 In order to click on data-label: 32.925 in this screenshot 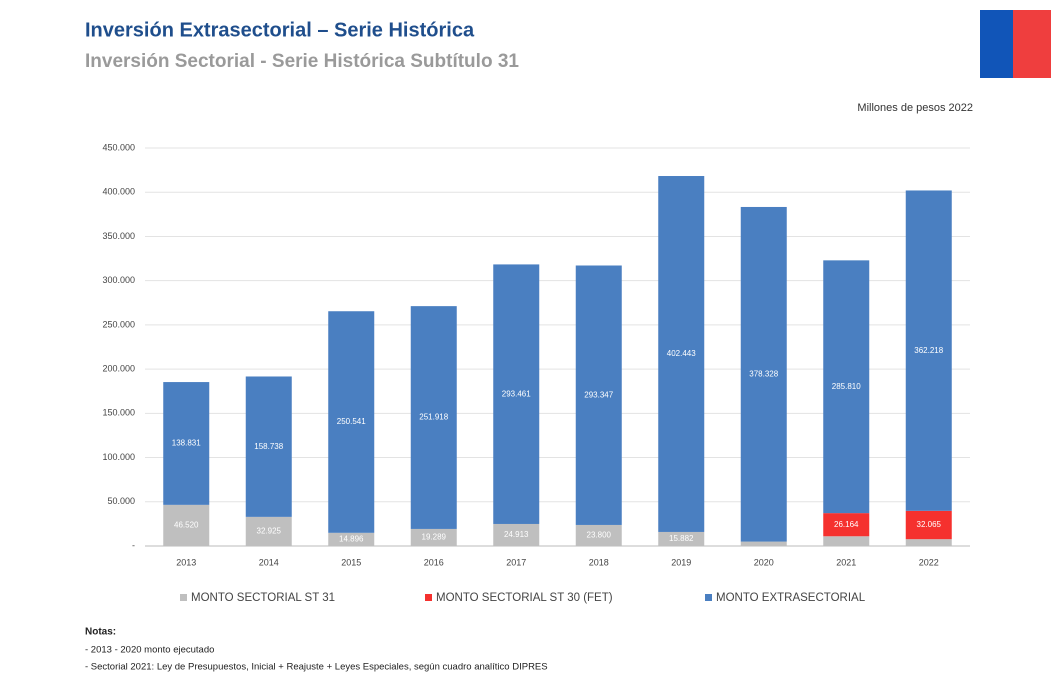, I will do `click(269, 531)`.